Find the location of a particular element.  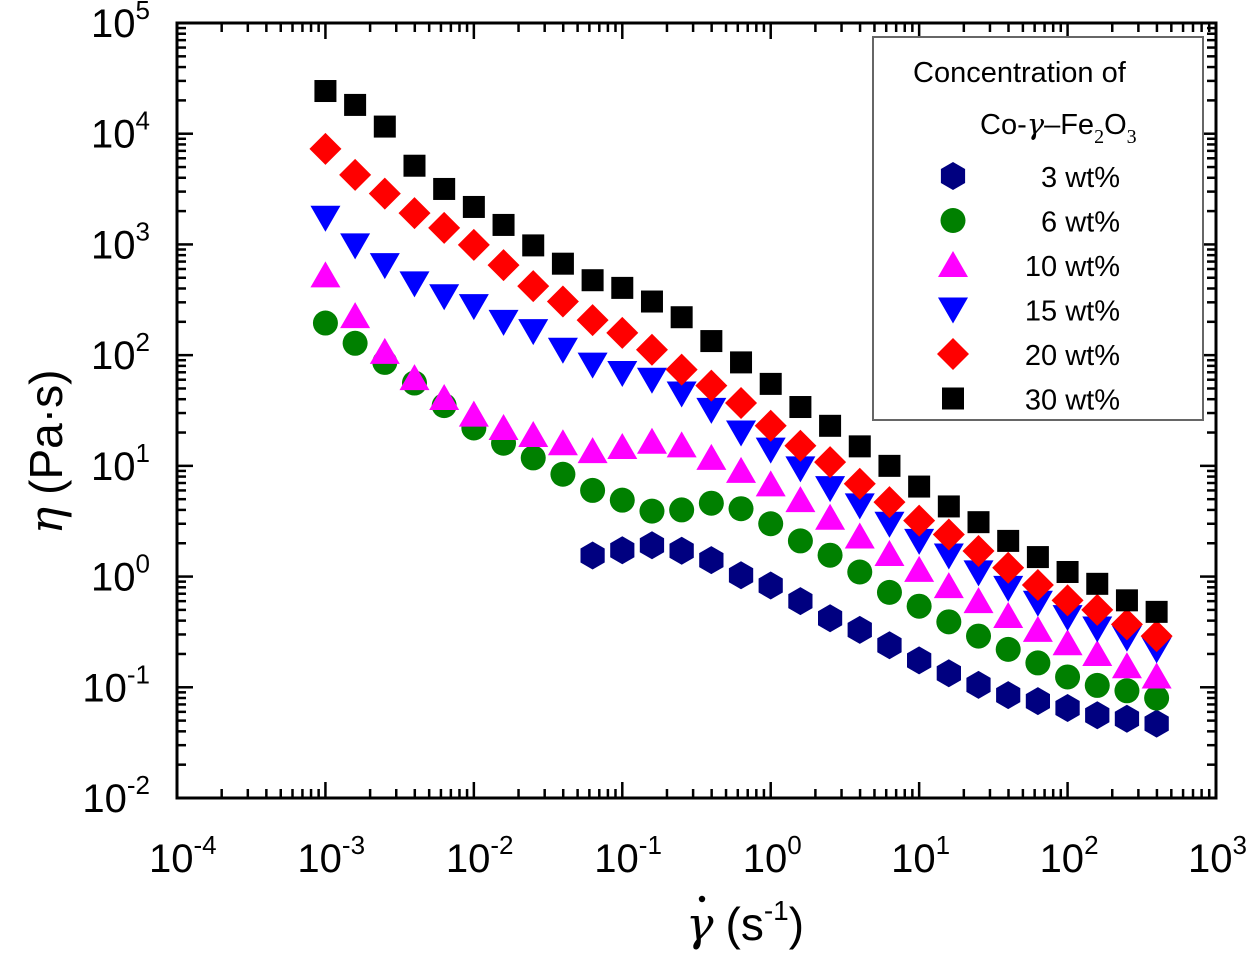

legend-entry: 6 wt% is located at coordinates (1030, 223).